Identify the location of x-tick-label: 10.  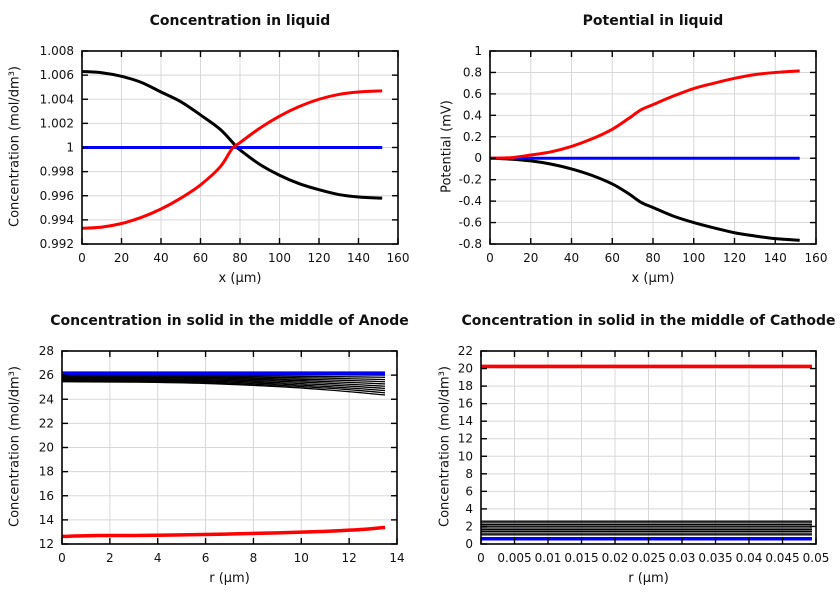
(301, 558).